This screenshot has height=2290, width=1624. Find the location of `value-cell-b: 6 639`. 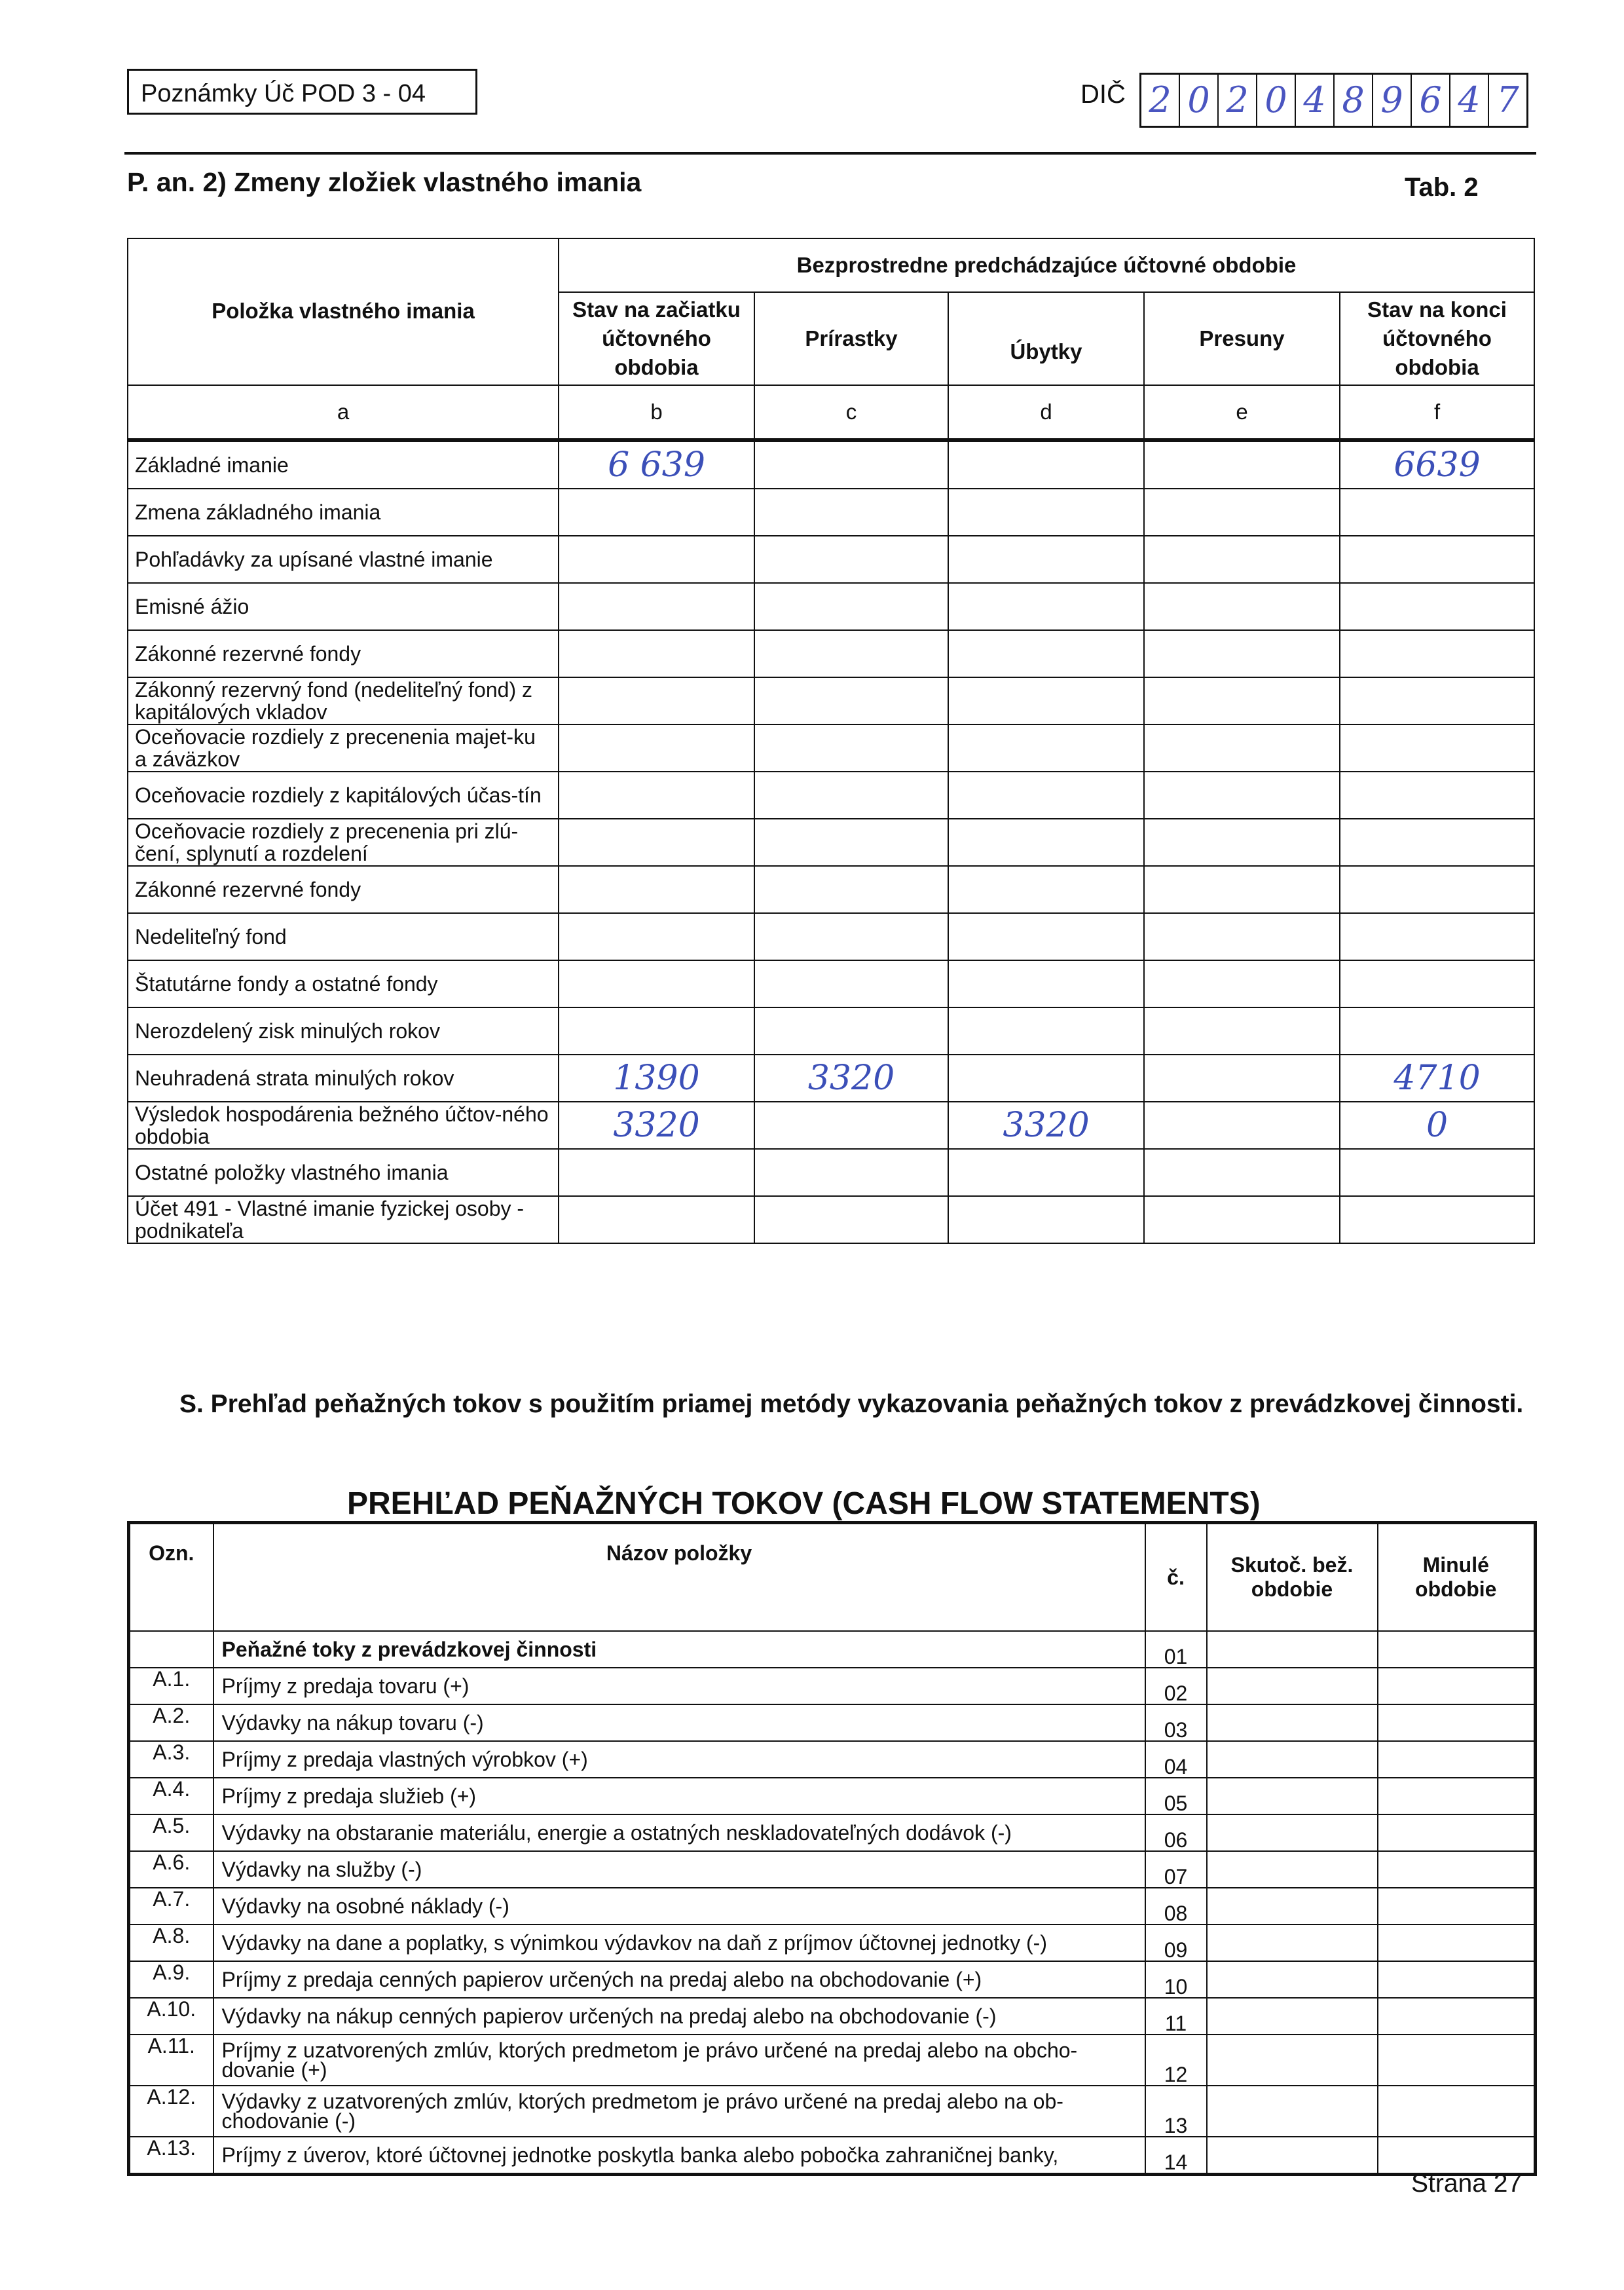

value-cell-b: 6 639 is located at coordinates (656, 464).